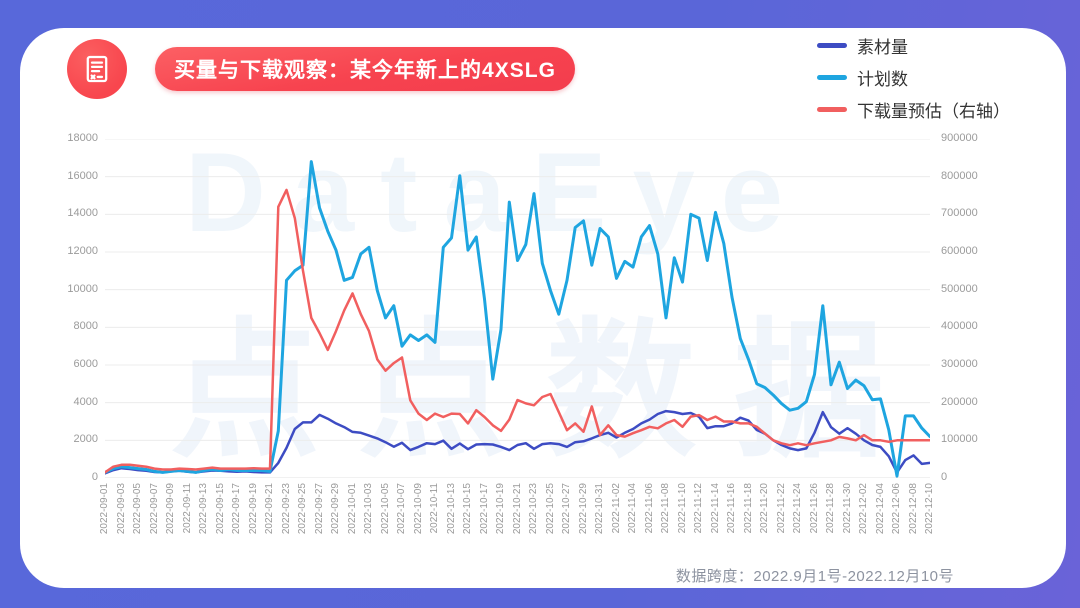 This screenshot has height=608, width=1080. What do you see at coordinates (959, 138) in the screenshot?
I see `right-axis-tick-label: 900000` at bounding box center [959, 138].